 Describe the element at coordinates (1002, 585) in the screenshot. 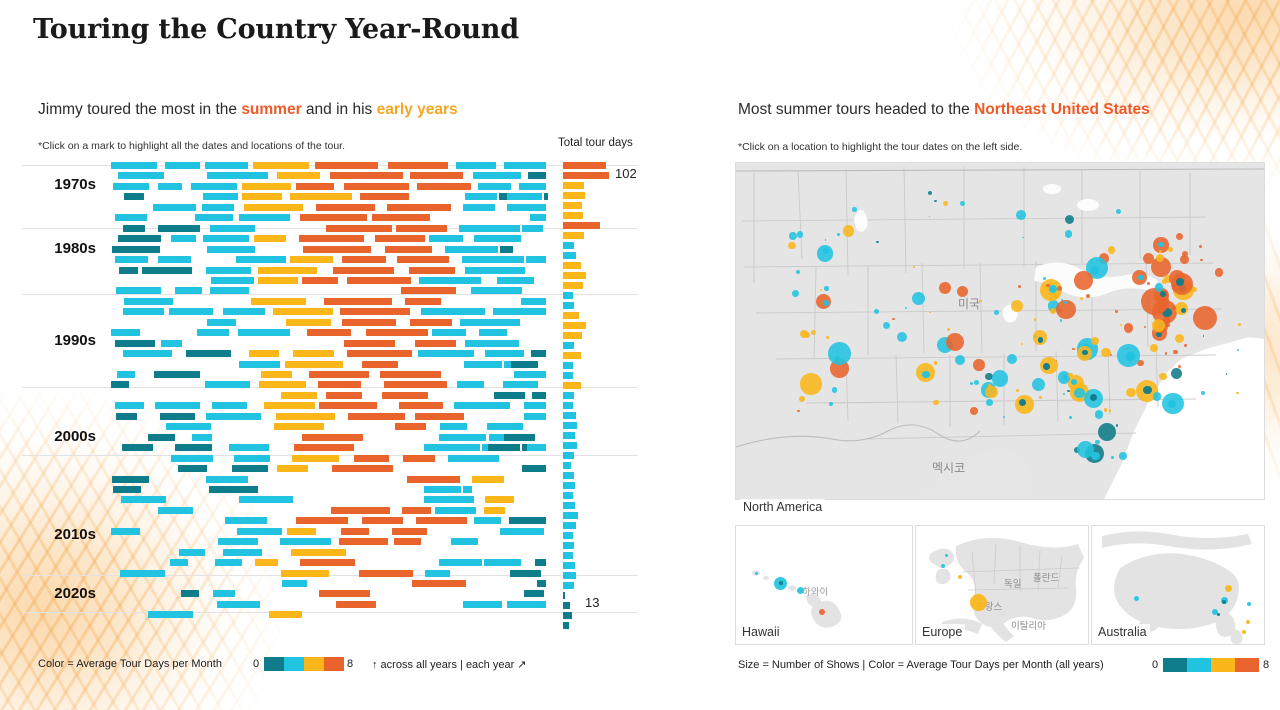

I see `map-europe: 독일 폴란드 프랑스 이탈리아 Europe` at that location.